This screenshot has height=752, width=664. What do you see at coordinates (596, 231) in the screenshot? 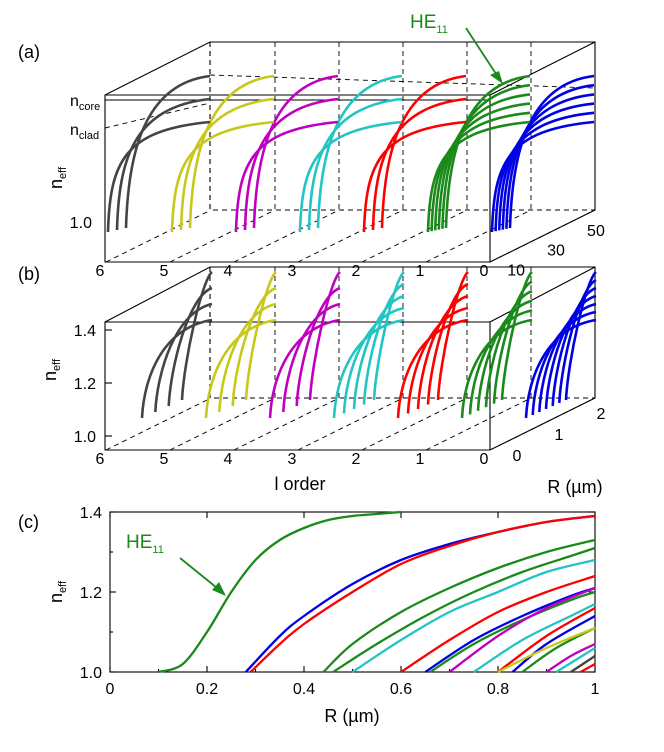
I see `depth-tick-label-50: 50` at bounding box center [596, 231].